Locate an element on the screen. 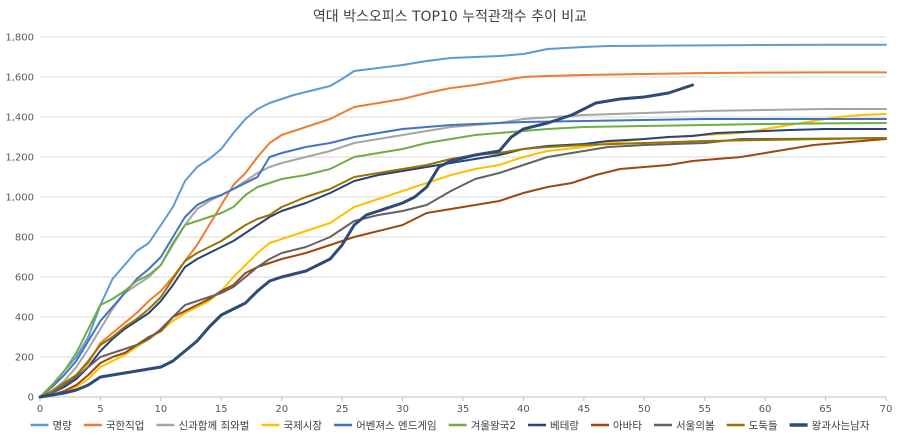 The width and height of the screenshot is (900, 439). legend-item: 왕과사는남자 is located at coordinates (829, 426).